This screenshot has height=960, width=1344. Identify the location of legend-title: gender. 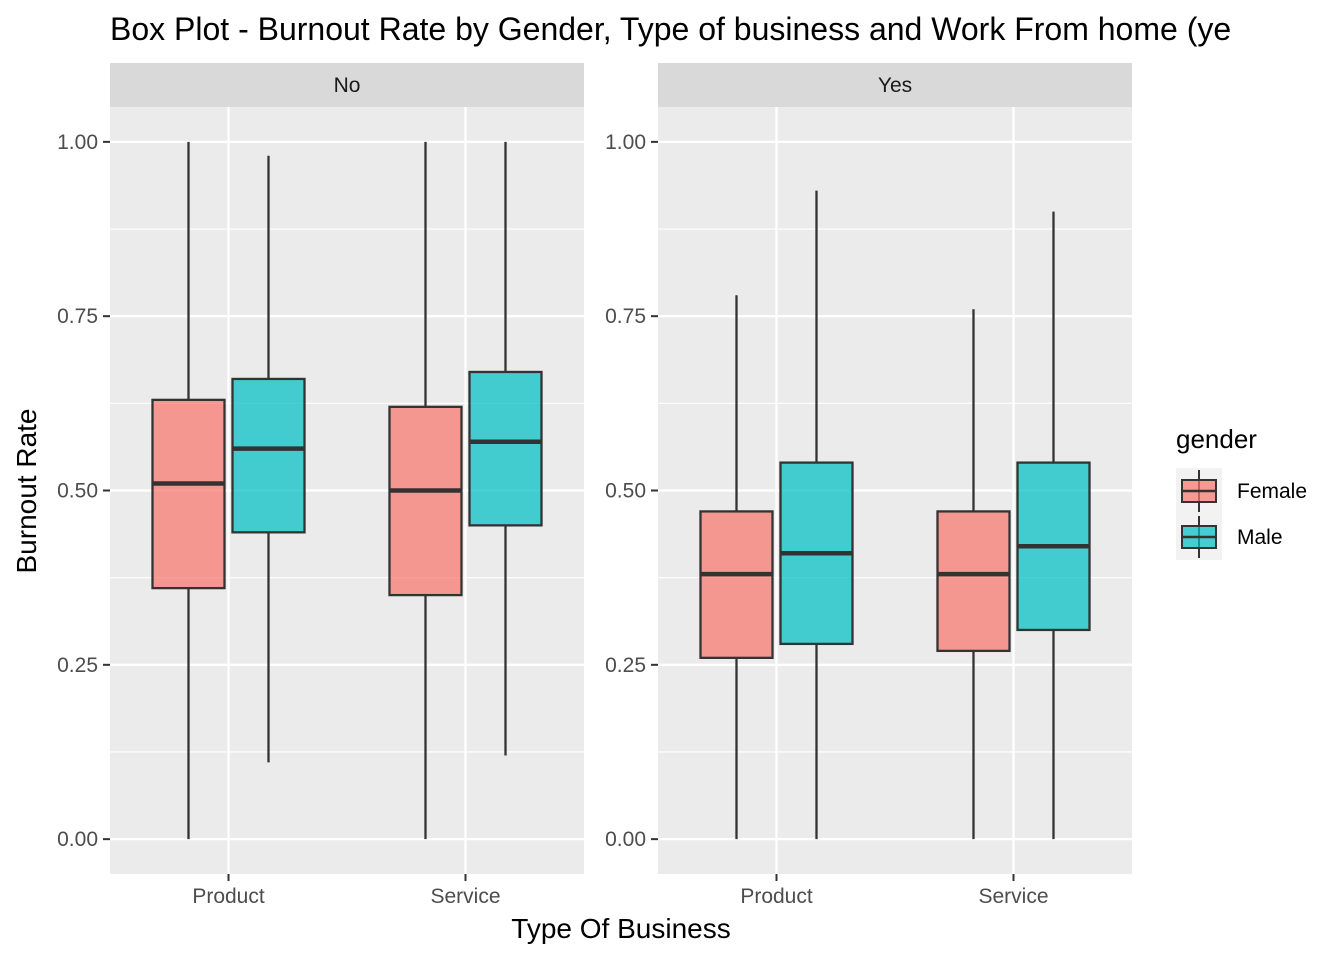
(1216, 439).